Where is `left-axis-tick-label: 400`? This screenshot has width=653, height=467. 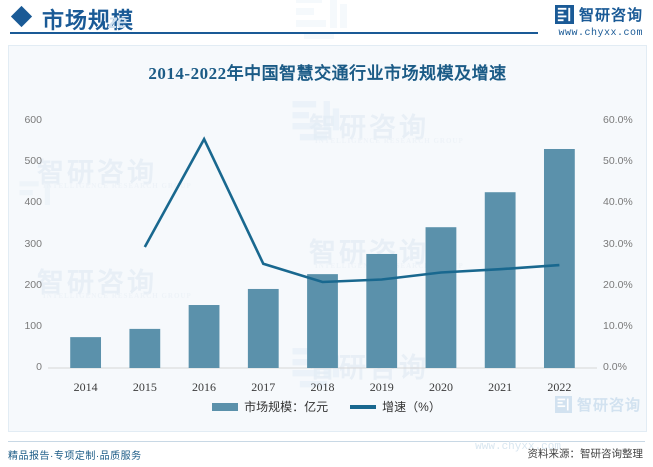 left-axis-tick-label: 400 is located at coordinates (33, 202).